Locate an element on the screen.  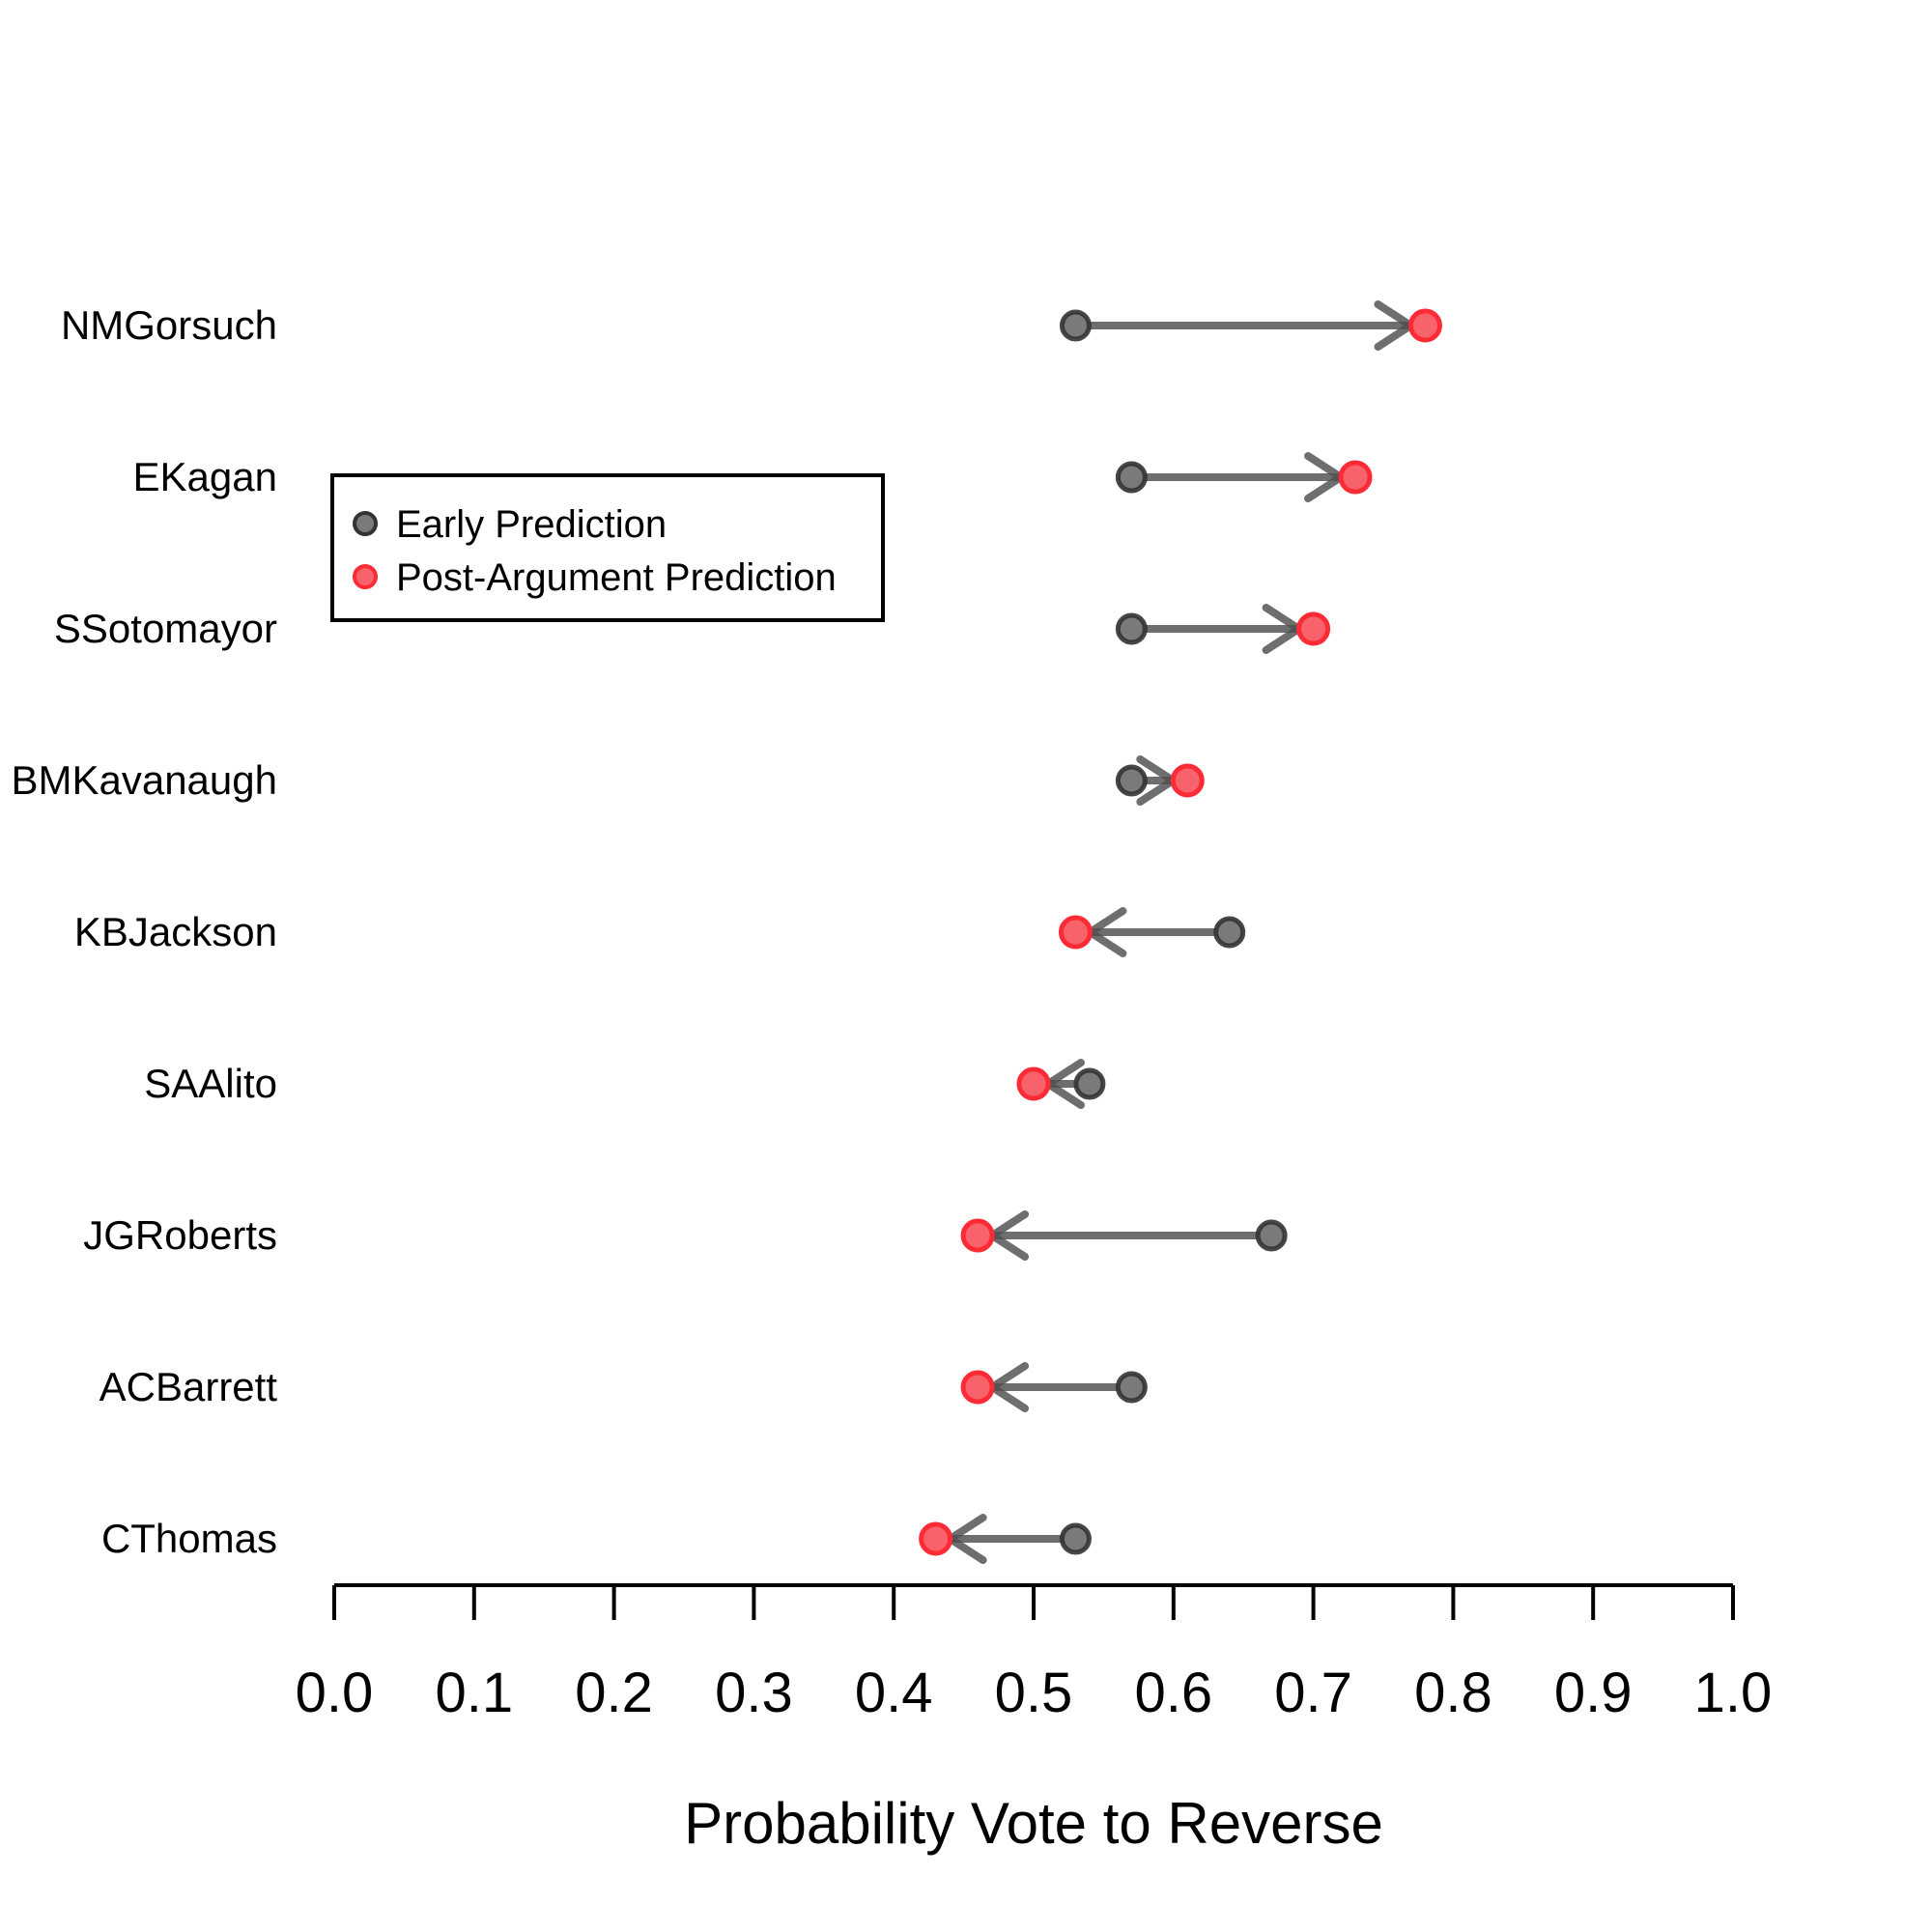
legend-post-argument-label: Post-Argument Prediction is located at coordinates (616, 577).